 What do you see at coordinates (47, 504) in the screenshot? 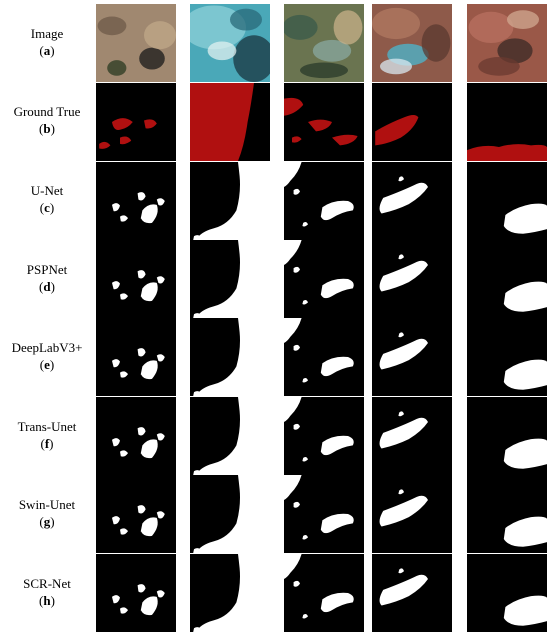
I see `row-name: Swin-Unet` at bounding box center [47, 504].